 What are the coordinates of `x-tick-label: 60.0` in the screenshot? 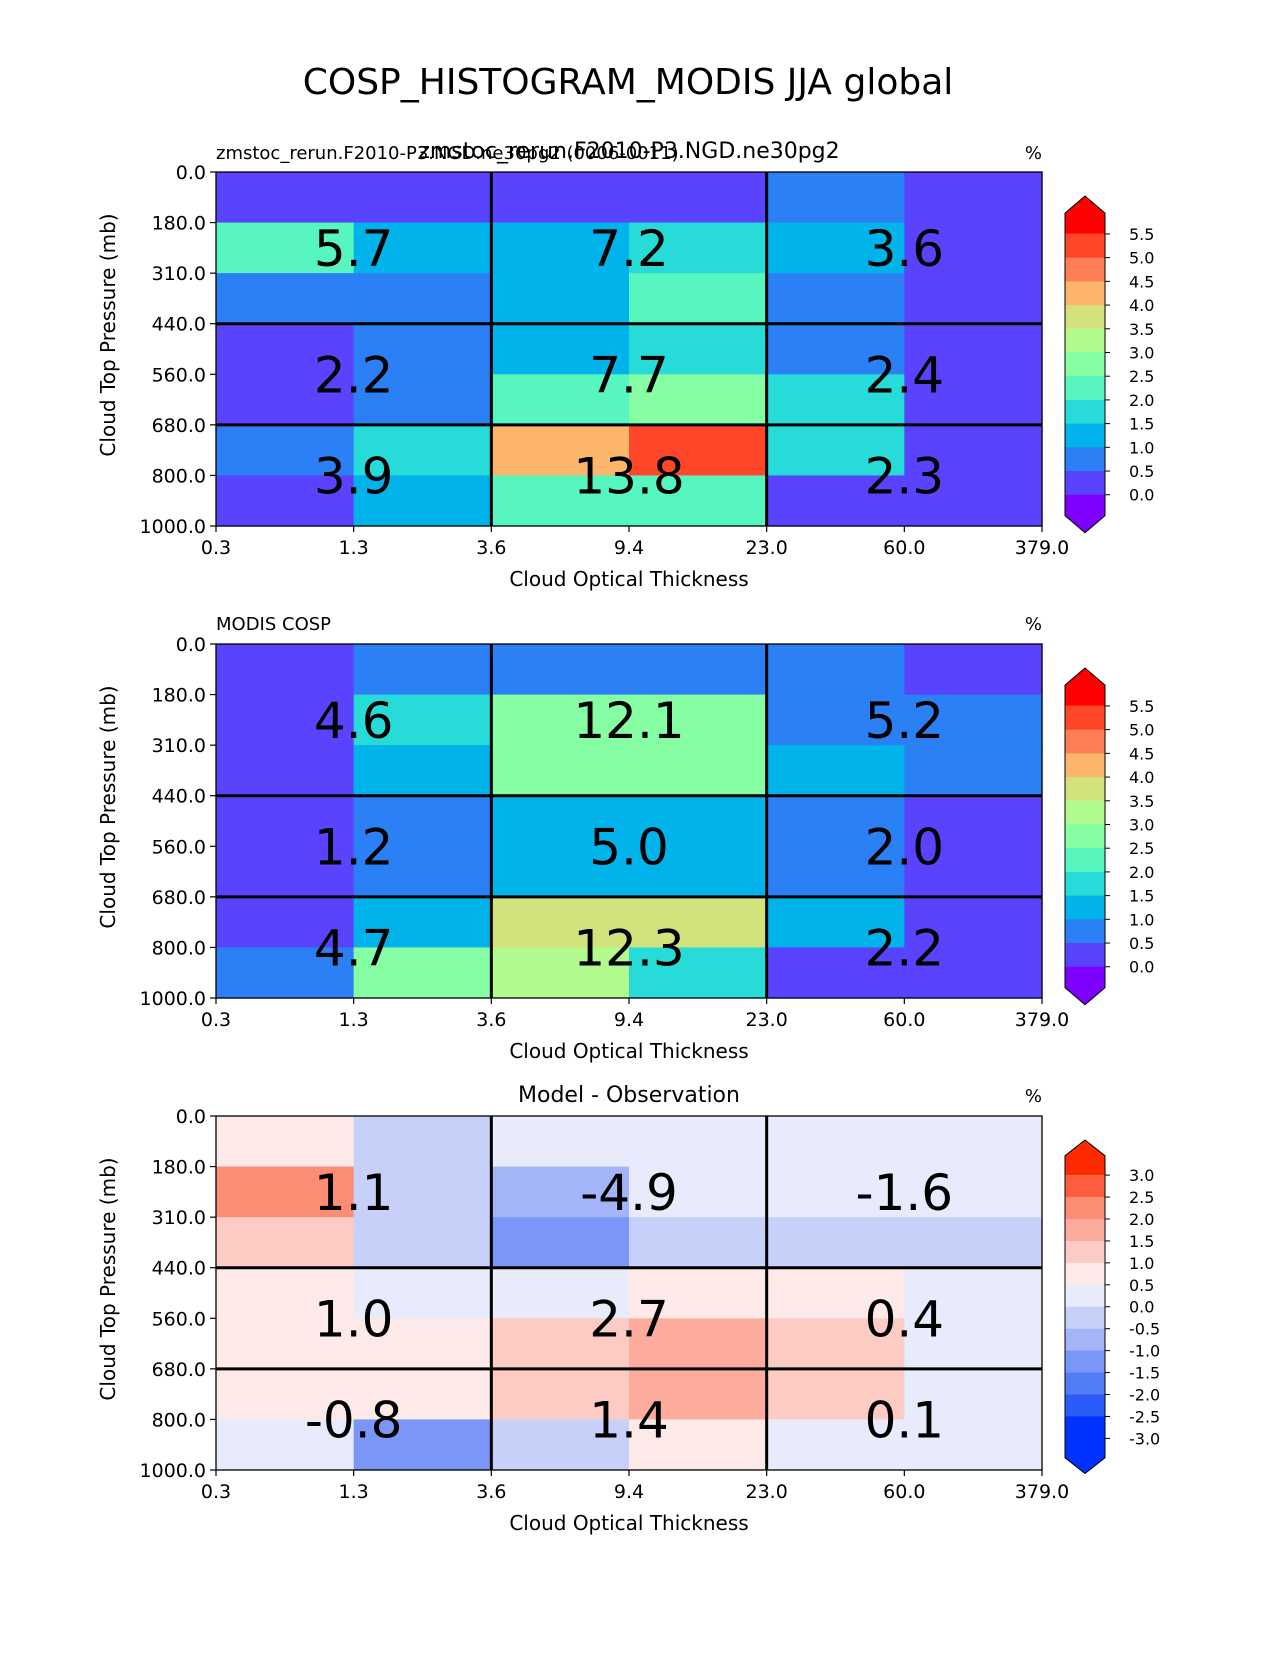 It's located at (904, 548).